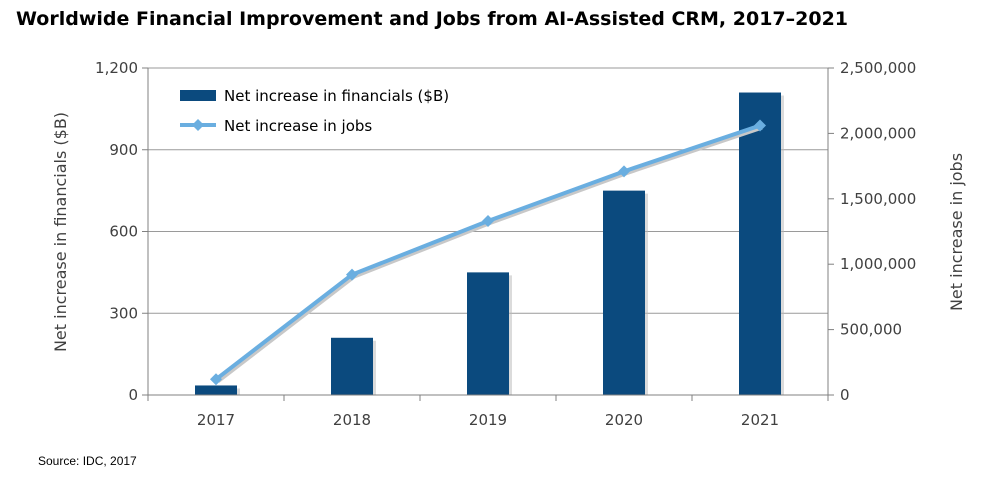  Describe the element at coordinates (760, 420) in the screenshot. I see `x-tick-label: 2021` at that location.